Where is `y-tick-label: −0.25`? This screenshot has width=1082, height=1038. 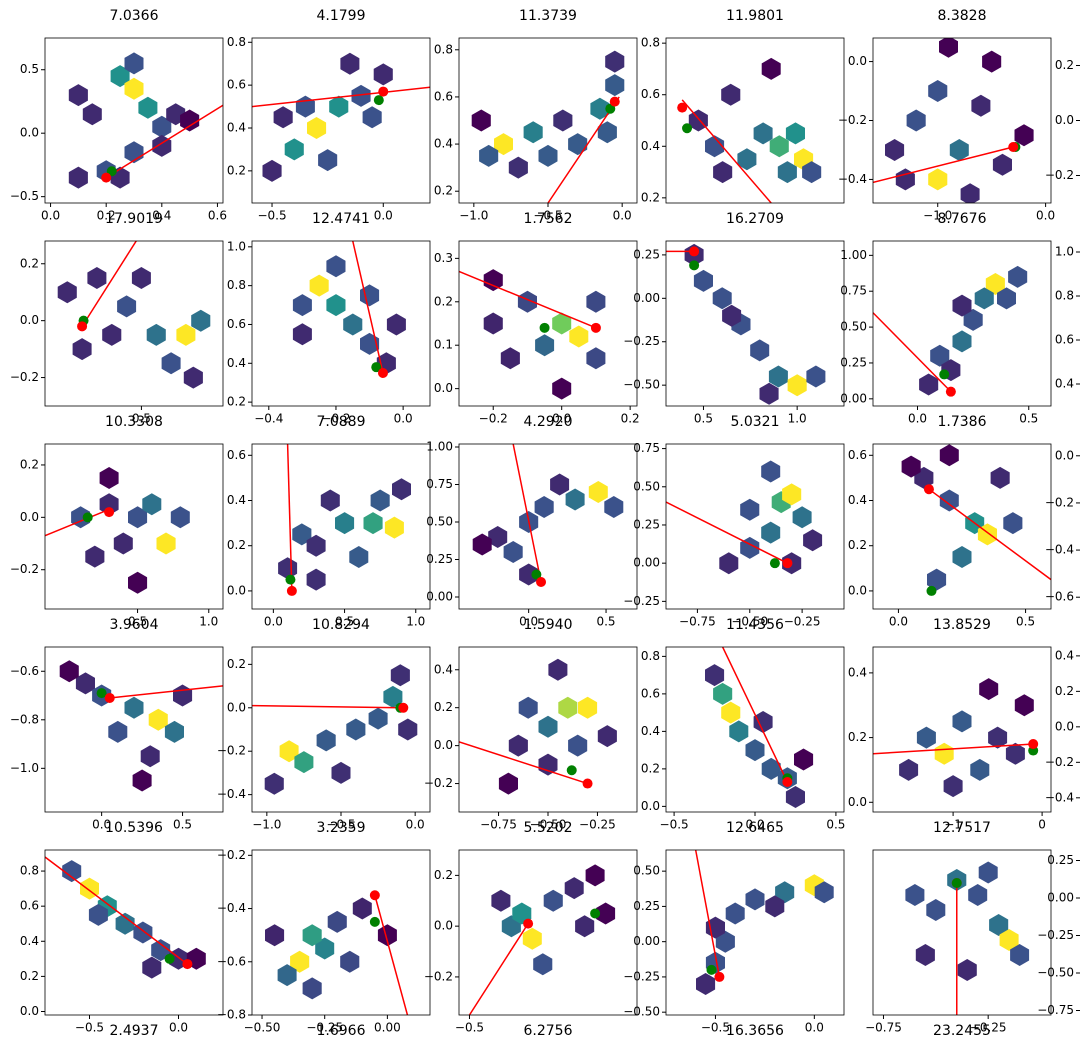
y-tick-label: −0.25 is located at coordinates (641, 601).